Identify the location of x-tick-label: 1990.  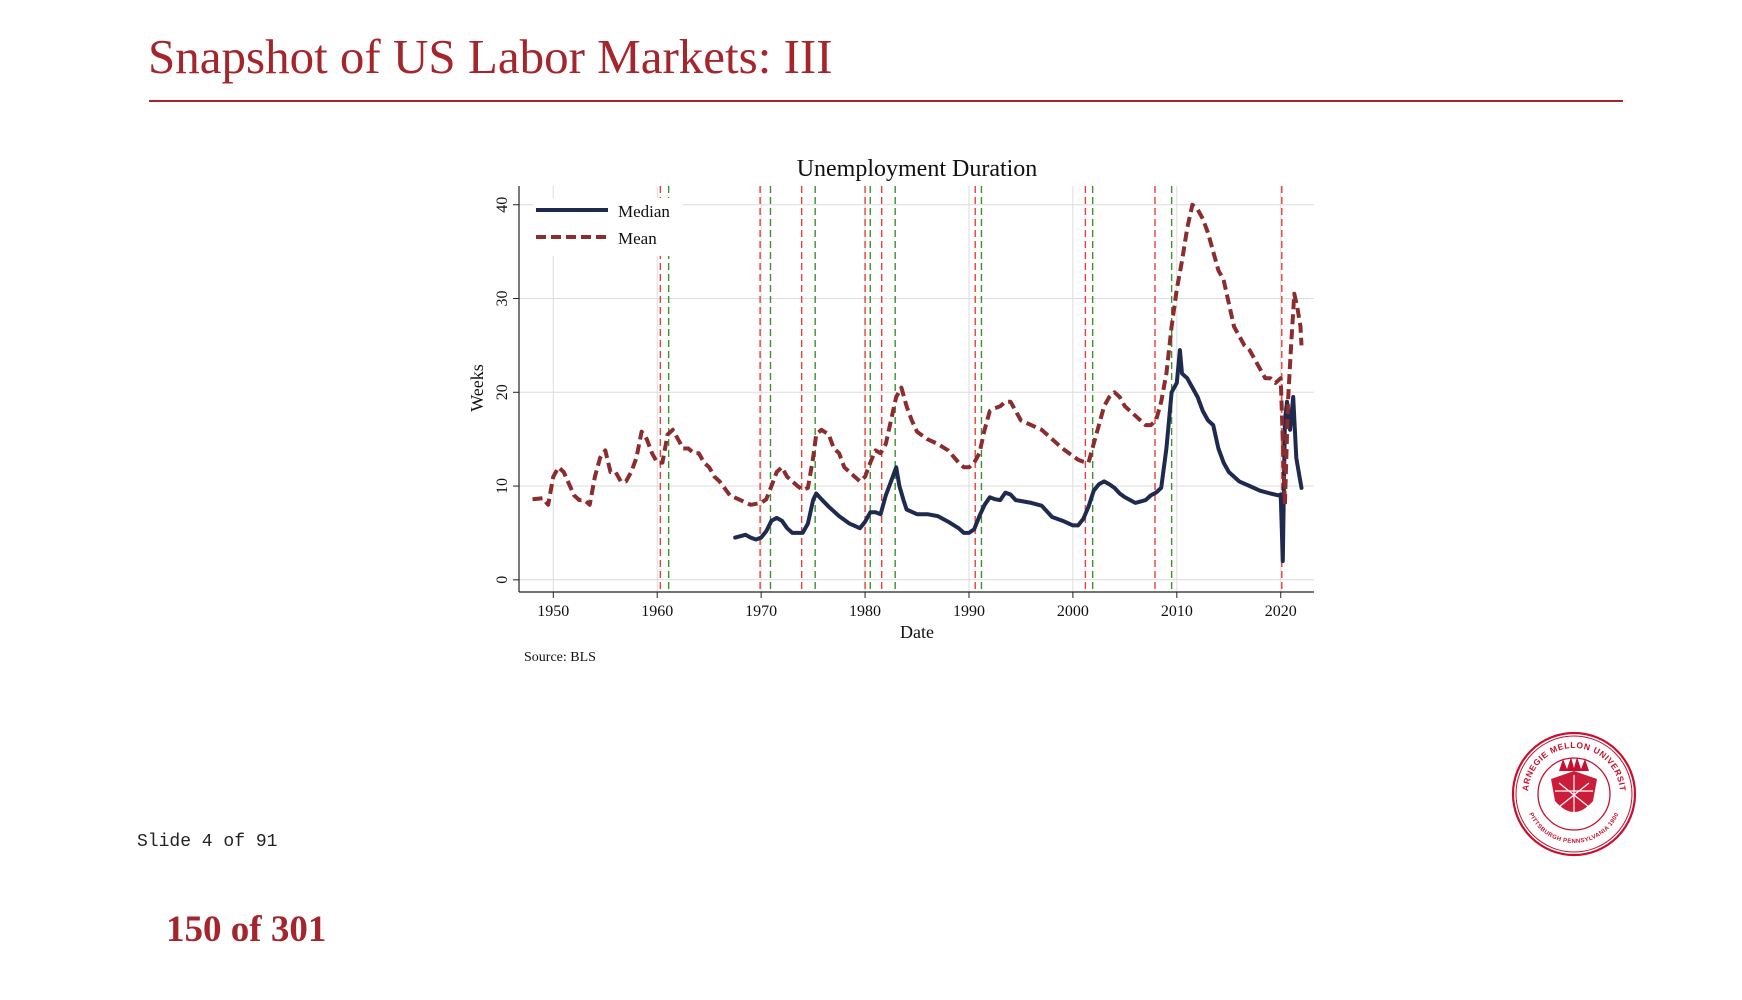
(969, 611).